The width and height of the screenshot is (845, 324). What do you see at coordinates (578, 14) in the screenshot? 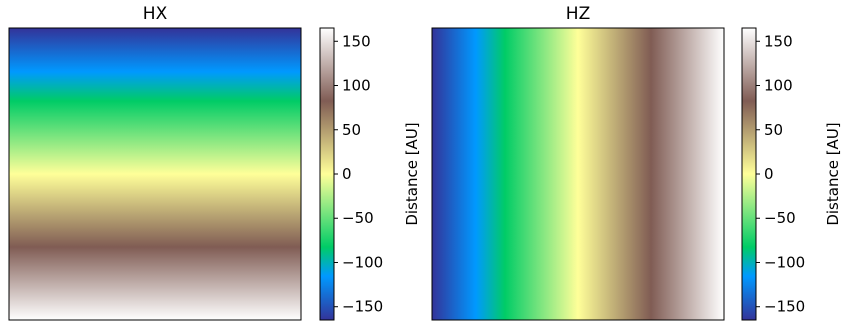
I see `panel-title: HZ` at bounding box center [578, 14].